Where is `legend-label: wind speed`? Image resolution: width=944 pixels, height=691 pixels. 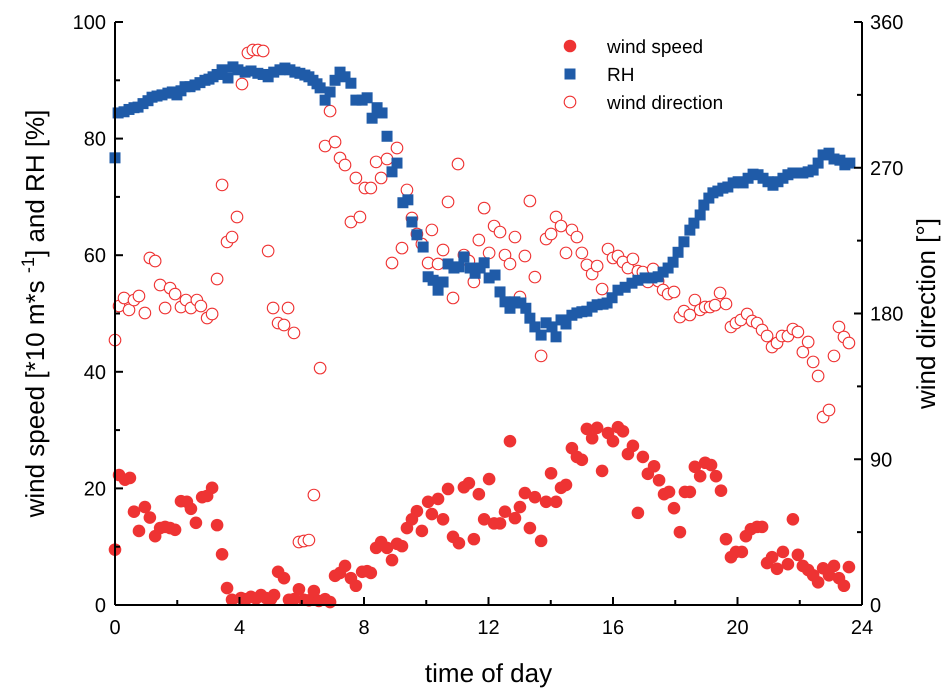
legend-label: wind speed is located at coordinates (655, 47).